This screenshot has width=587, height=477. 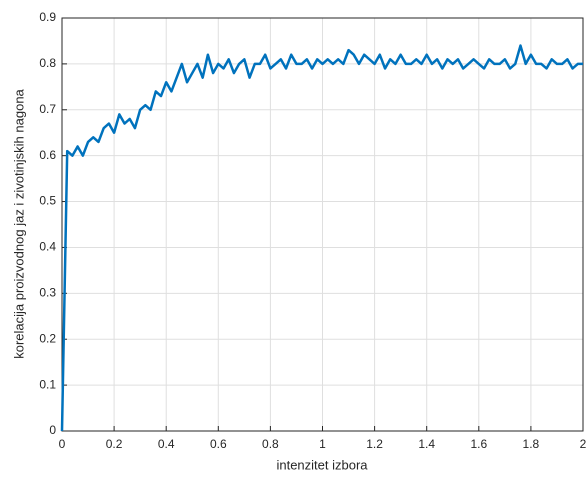 I want to click on y-tick-label: 0.2, so click(x=47, y=338).